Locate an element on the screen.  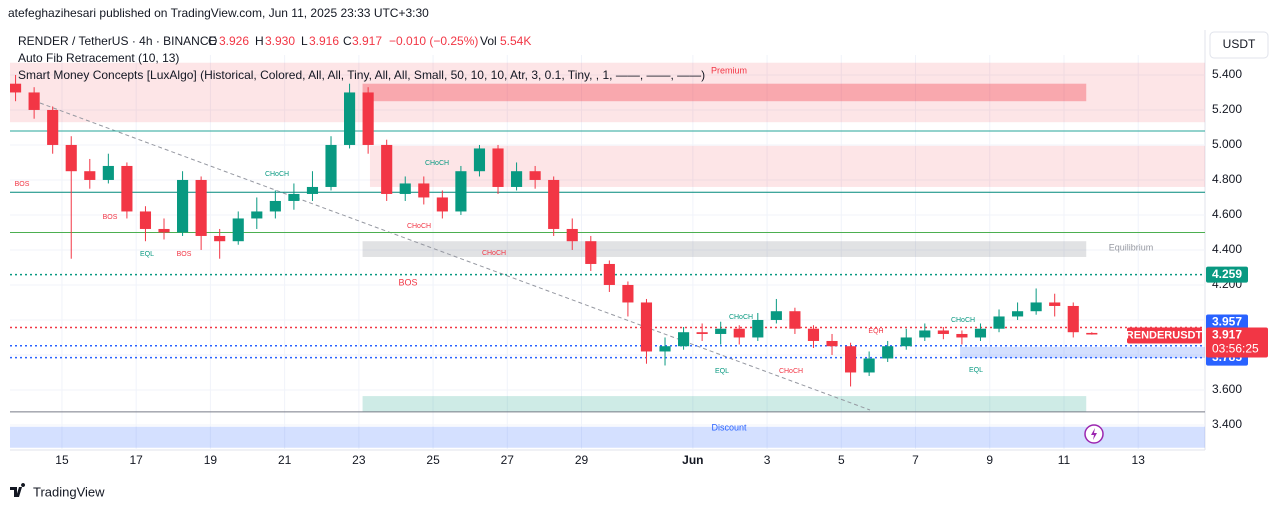
currency-button is located at coordinates (1239, 45).